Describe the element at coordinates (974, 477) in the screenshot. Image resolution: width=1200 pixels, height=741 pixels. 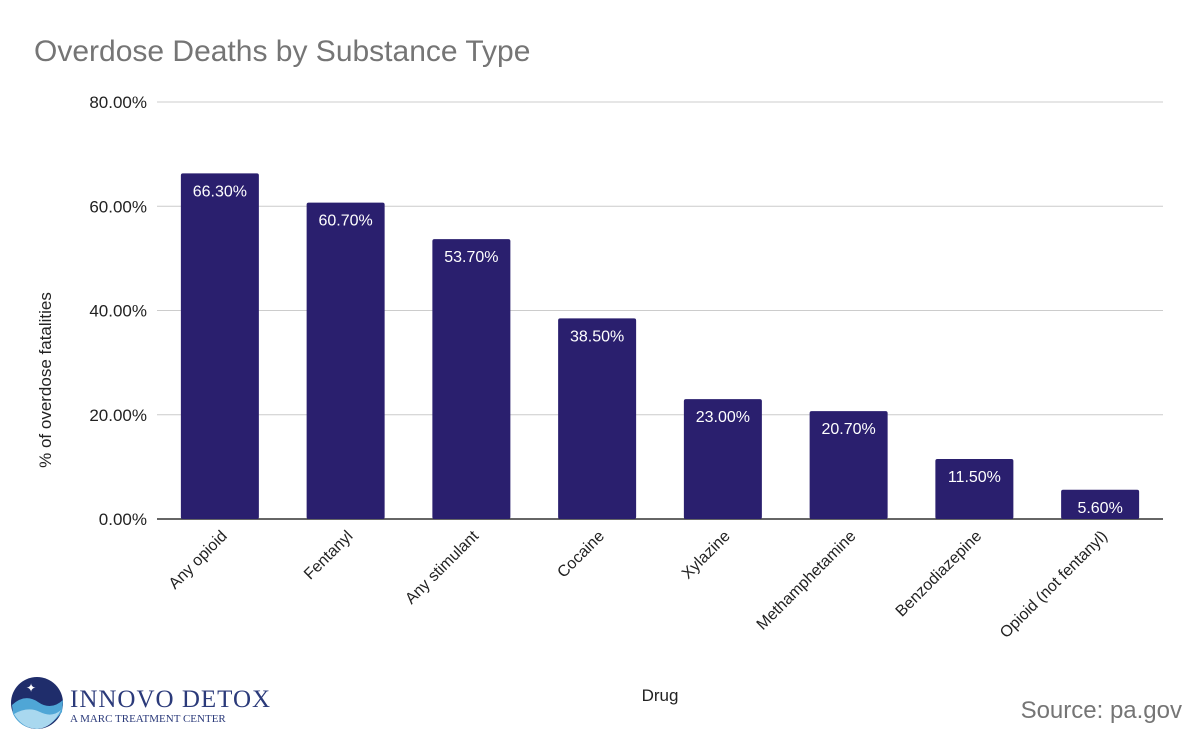
I see `data-label: 11.50%` at that location.